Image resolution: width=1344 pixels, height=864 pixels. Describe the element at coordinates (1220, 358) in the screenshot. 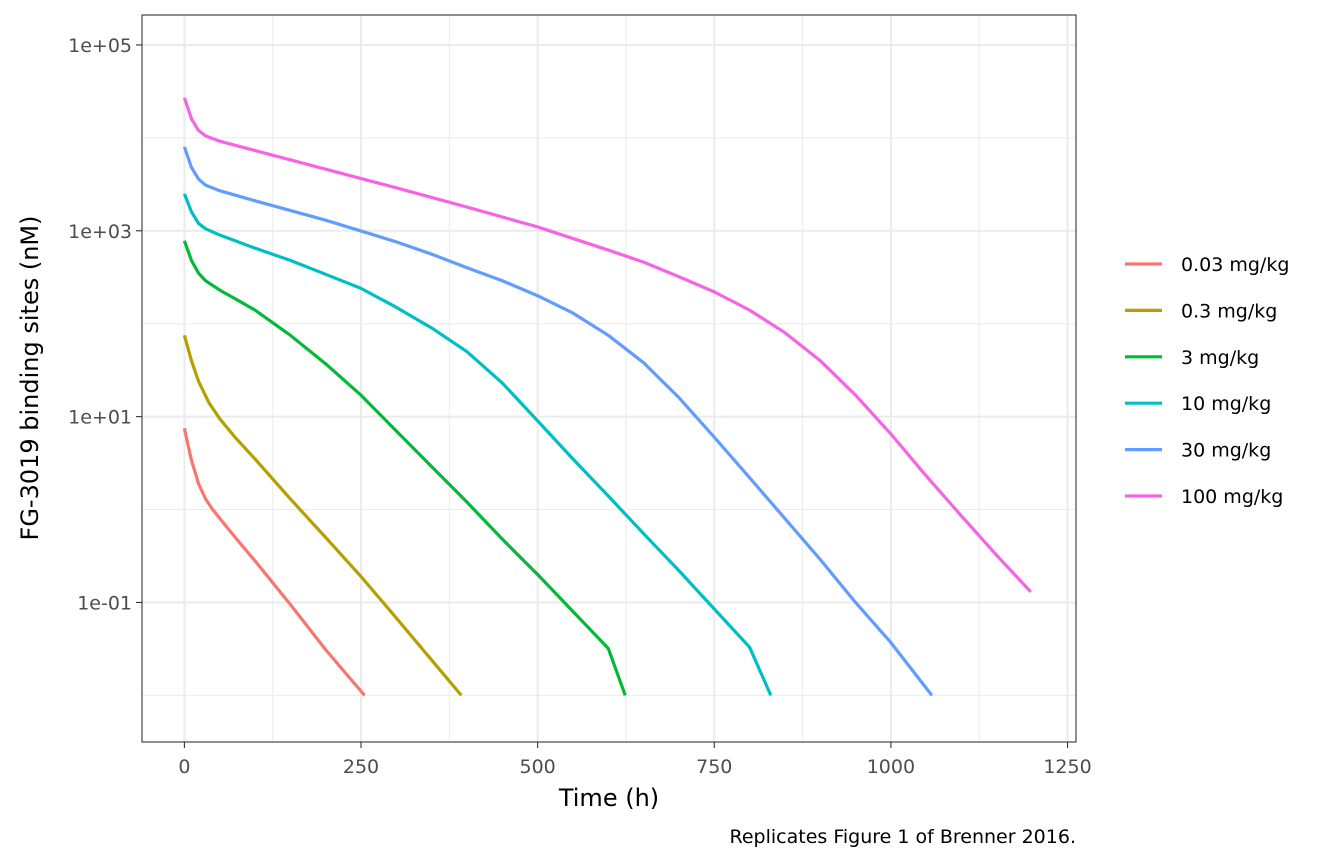

I see `legend-label: 3 mg/kg` at that location.